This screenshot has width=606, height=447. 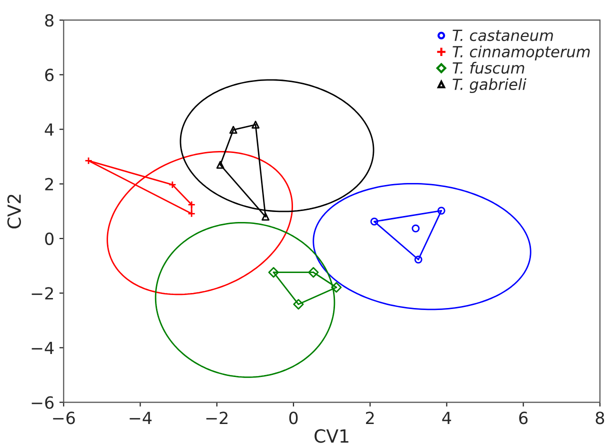 I want to click on x-tick-label: 0, so click(x=293, y=418).